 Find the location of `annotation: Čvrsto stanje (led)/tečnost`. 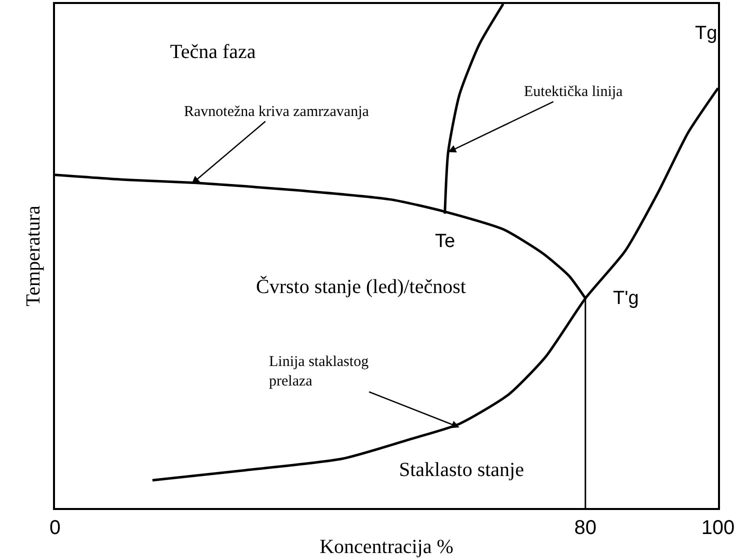

annotation: Čvrsto stanje (led)/tečnost is located at coordinates (361, 286).